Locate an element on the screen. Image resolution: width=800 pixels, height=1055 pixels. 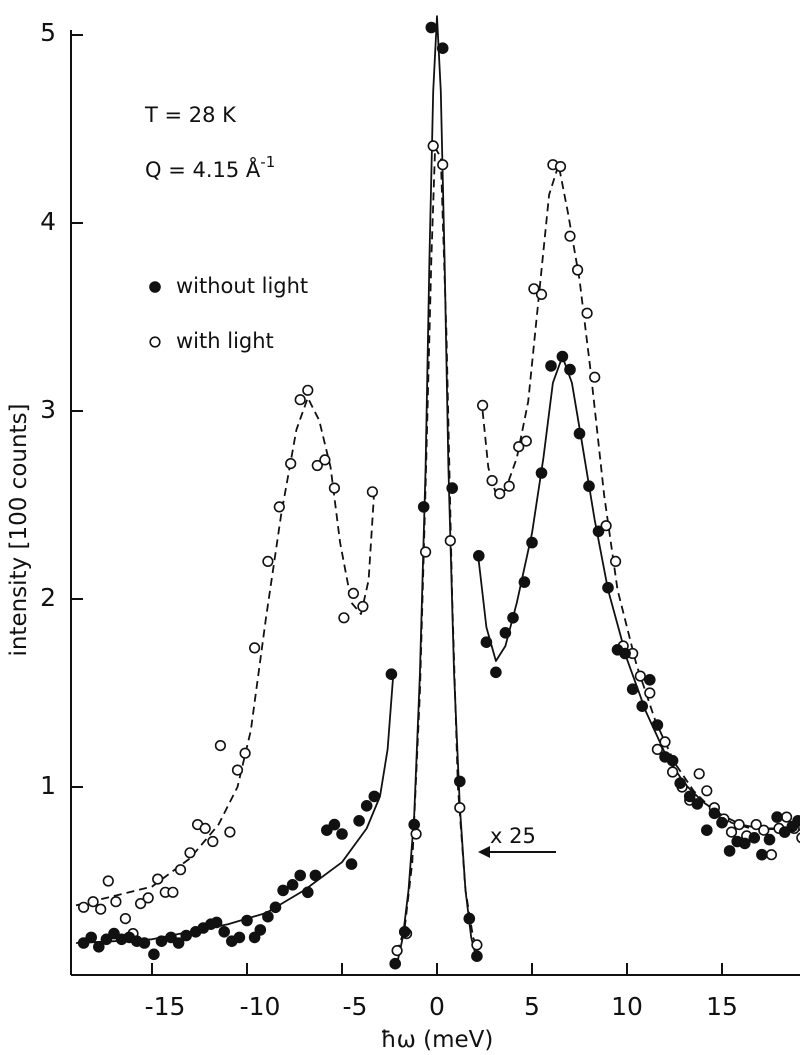
fit-curve-without-light is located at coordinates (235, 809).